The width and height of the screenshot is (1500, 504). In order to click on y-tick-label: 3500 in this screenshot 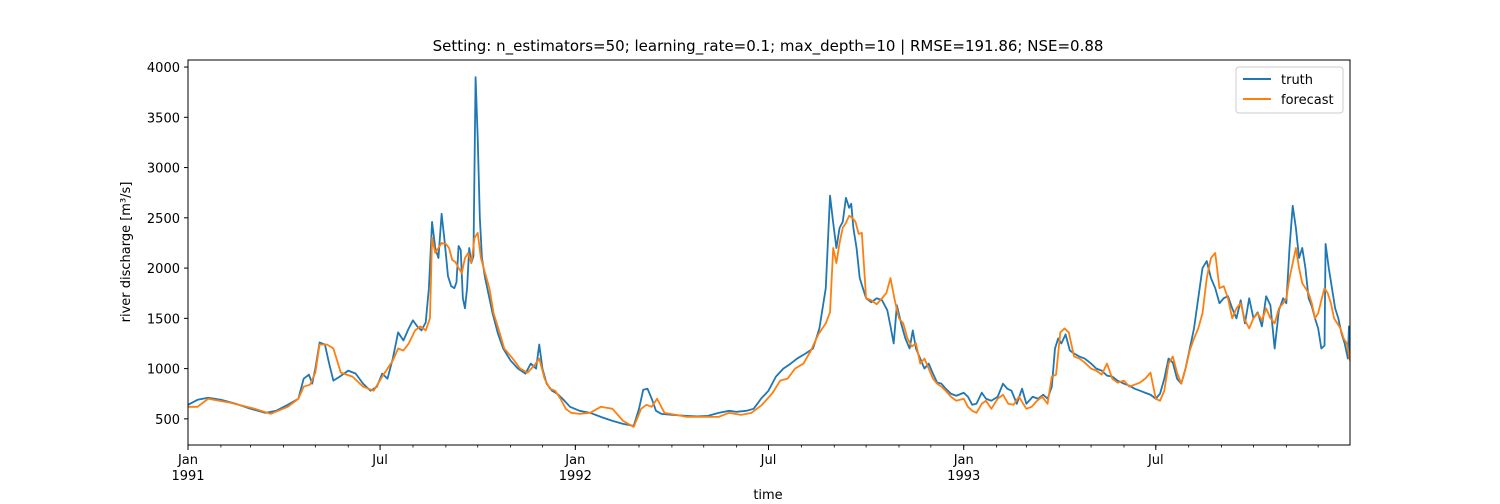, I will do `click(163, 118)`.